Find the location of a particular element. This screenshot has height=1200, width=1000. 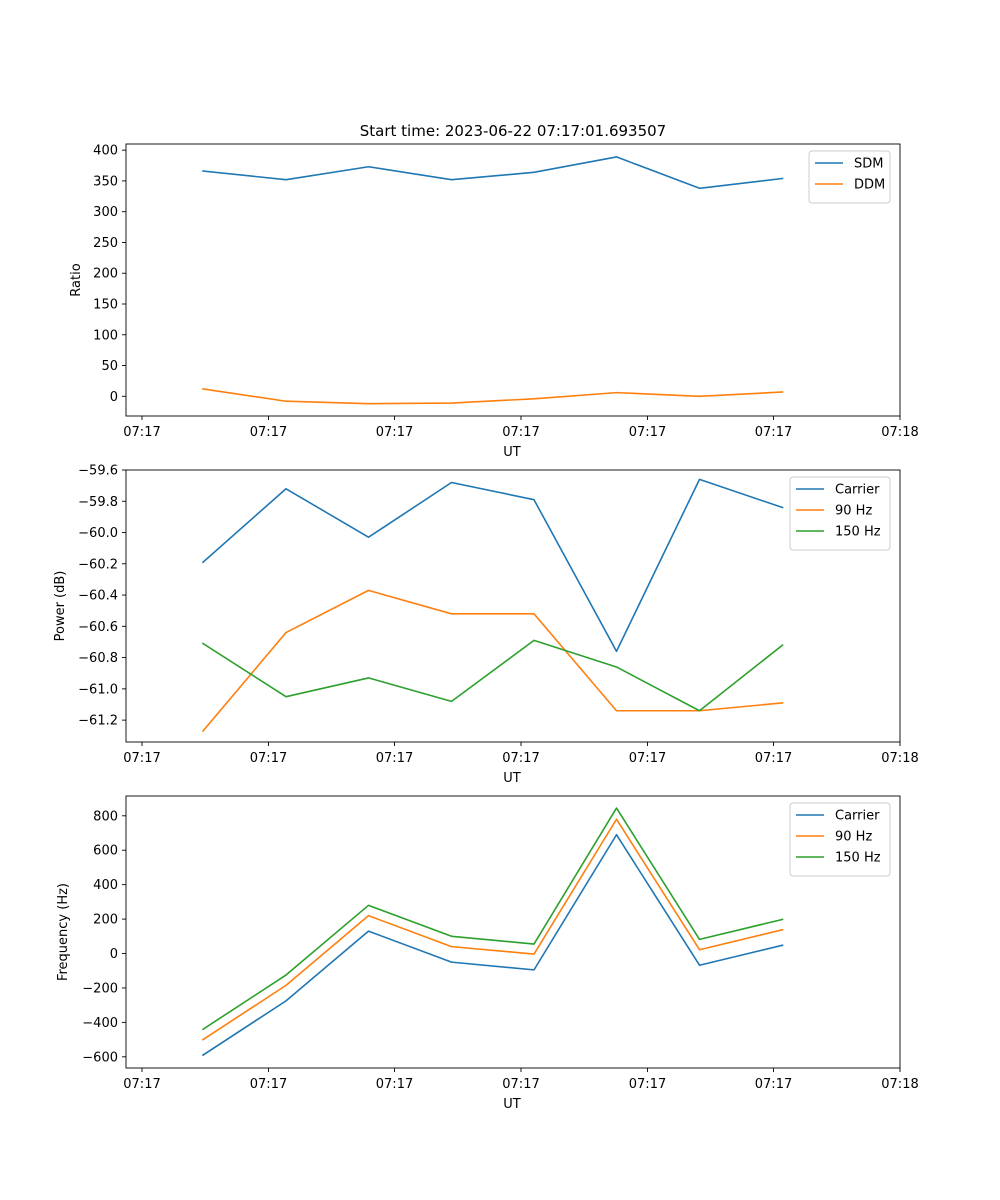

y-tick-label: 100 is located at coordinates (105, 335).